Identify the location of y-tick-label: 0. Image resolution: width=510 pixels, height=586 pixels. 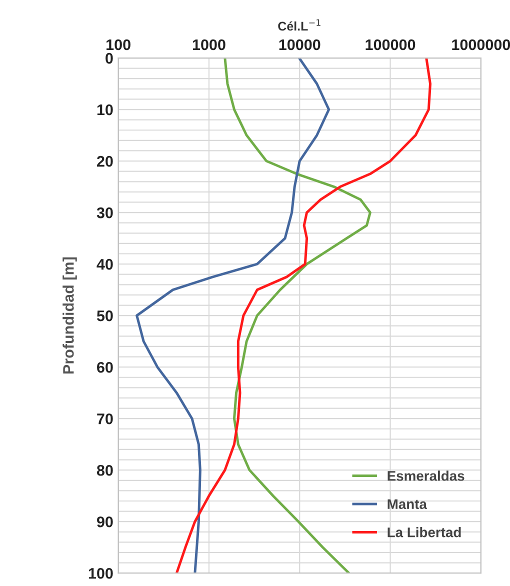
(109, 58).